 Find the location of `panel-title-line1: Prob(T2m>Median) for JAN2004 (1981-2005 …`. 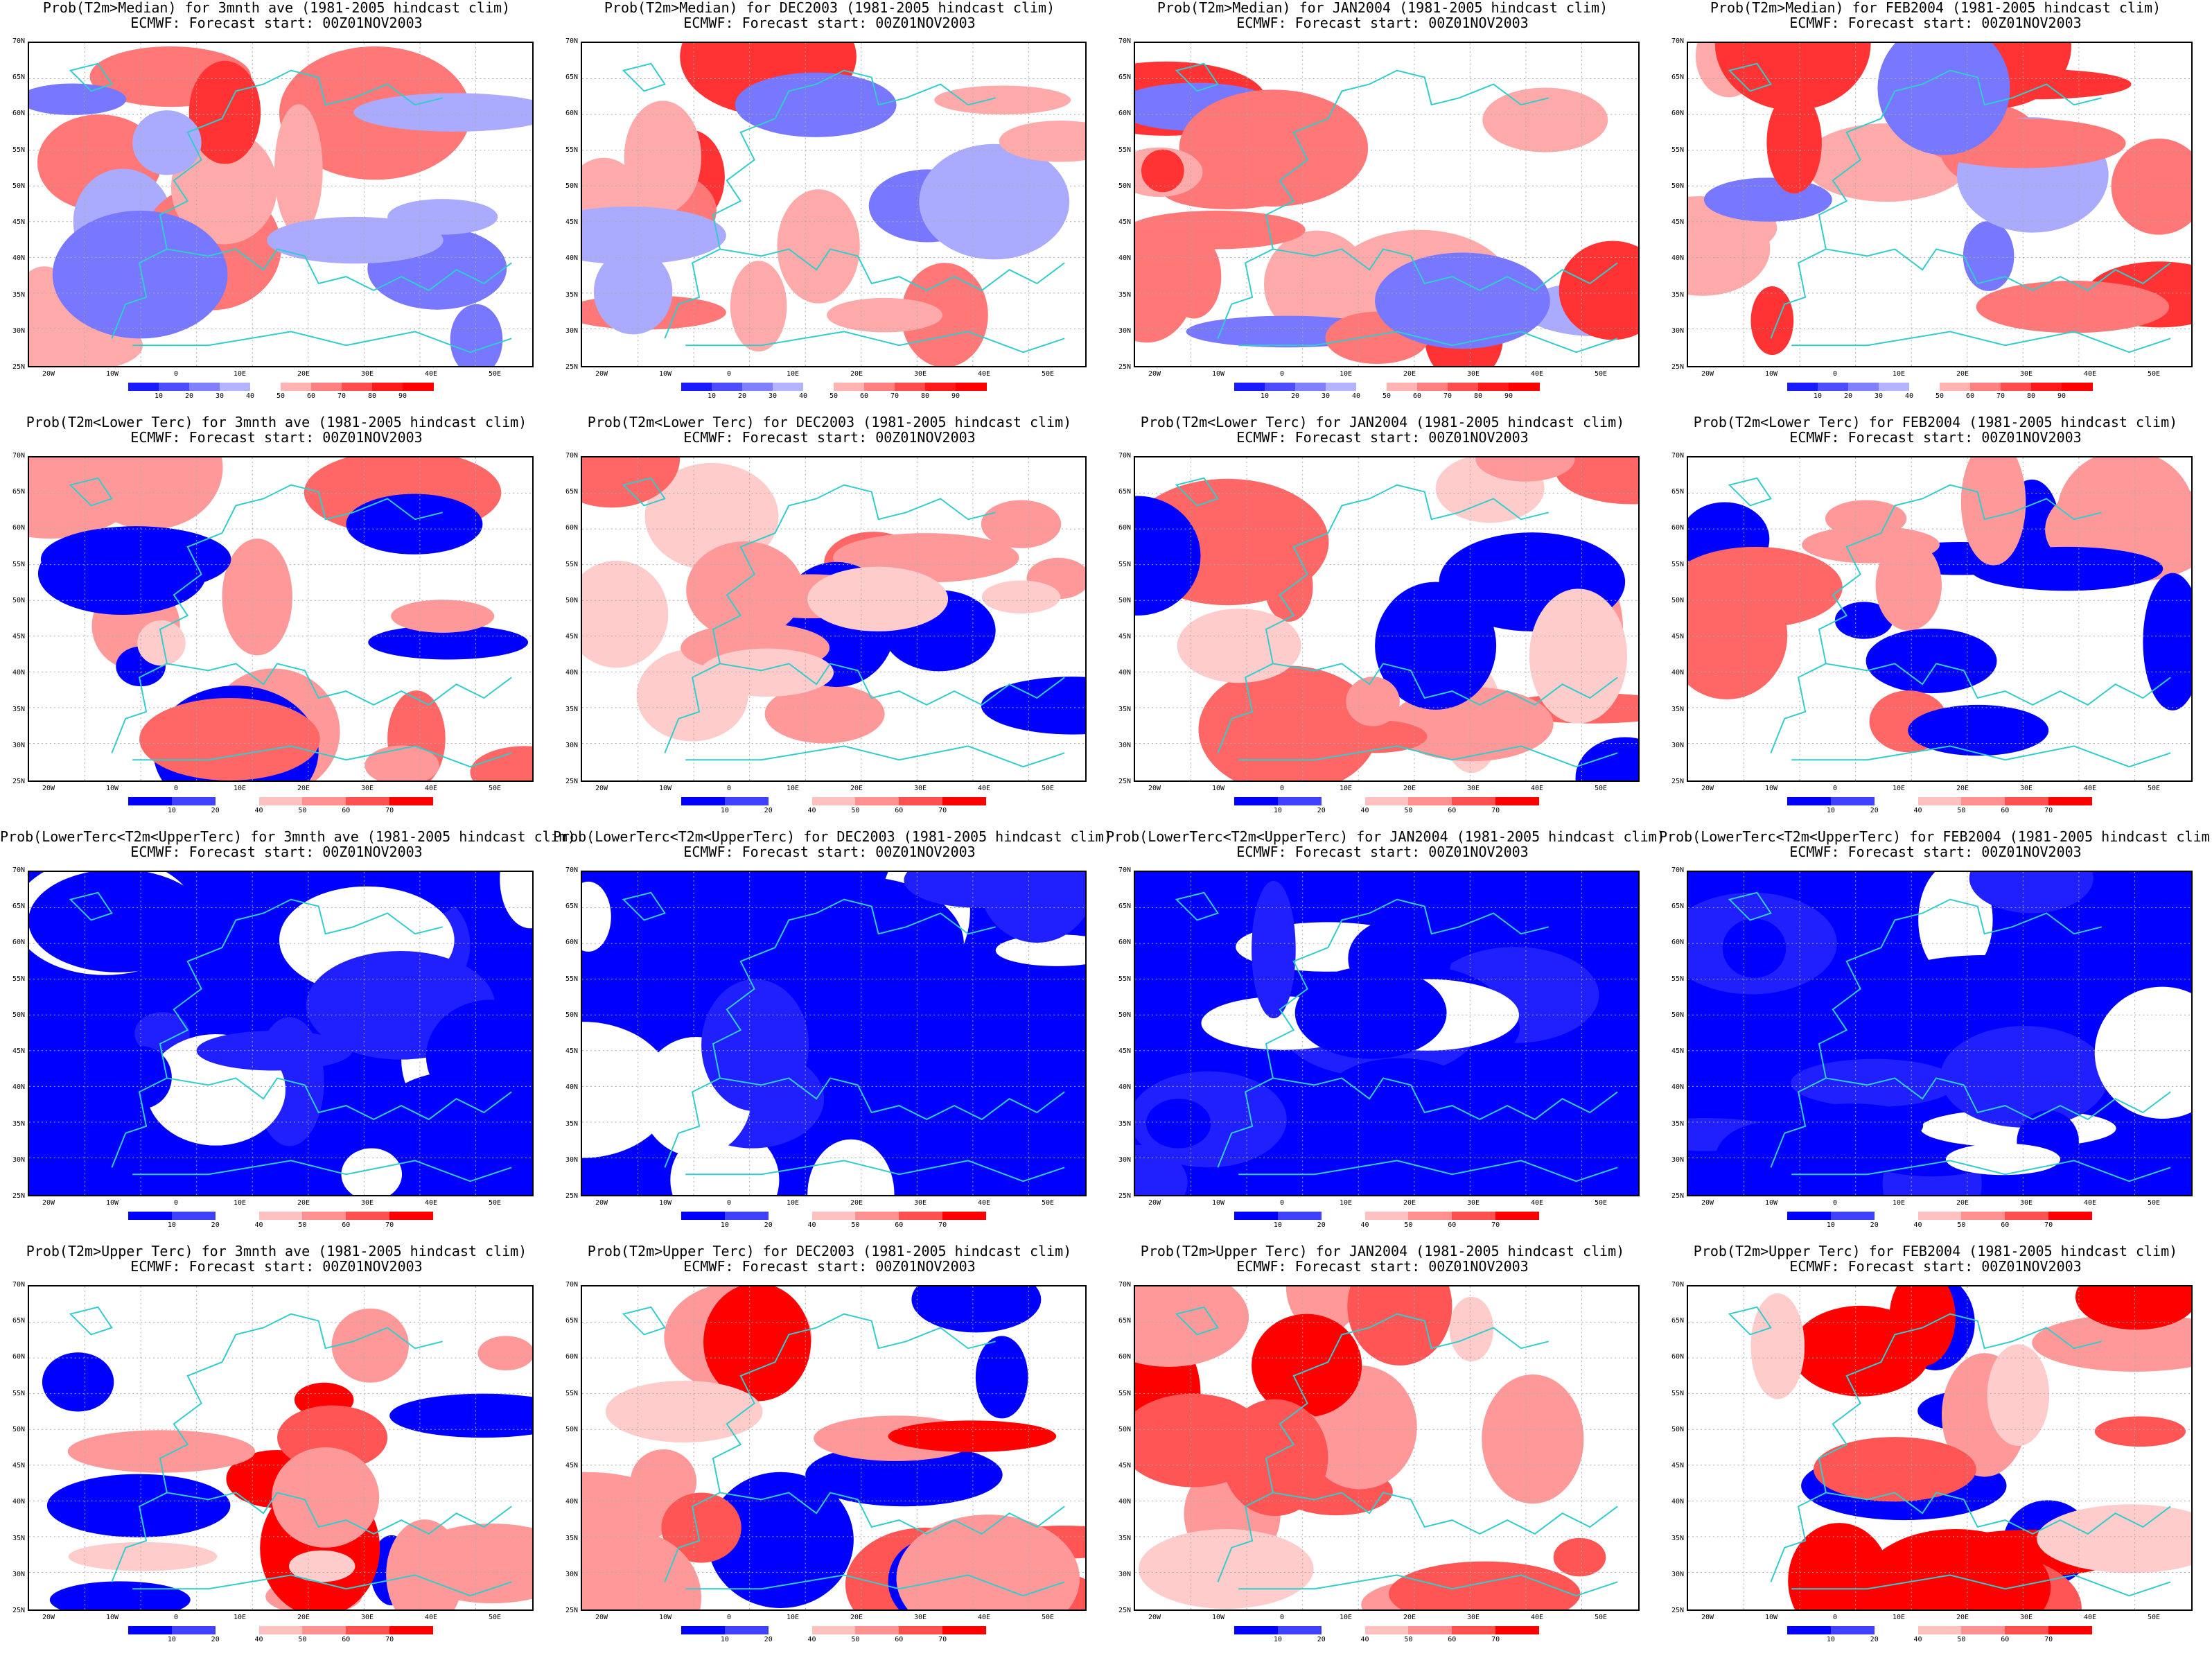

panel-title-line1: Prob(T2m>Median) for JAN2004 (1981-2005 … is located at coordinates (1382, 8).